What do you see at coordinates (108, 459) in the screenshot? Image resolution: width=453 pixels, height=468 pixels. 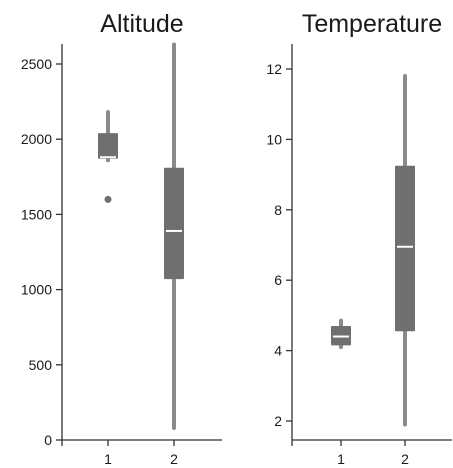 I see `altitude-x-tick-label: 1` at bounding box center [108, 459].